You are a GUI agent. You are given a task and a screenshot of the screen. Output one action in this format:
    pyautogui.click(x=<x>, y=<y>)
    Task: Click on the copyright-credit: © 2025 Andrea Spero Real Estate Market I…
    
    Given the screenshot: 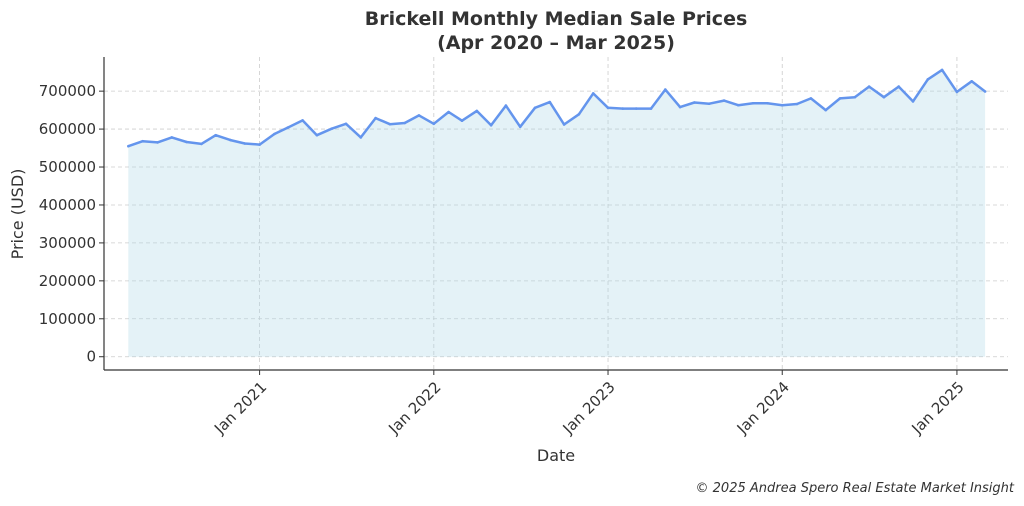 What is the action you would take?
    pyautogui.click(x=854, y=488)
    